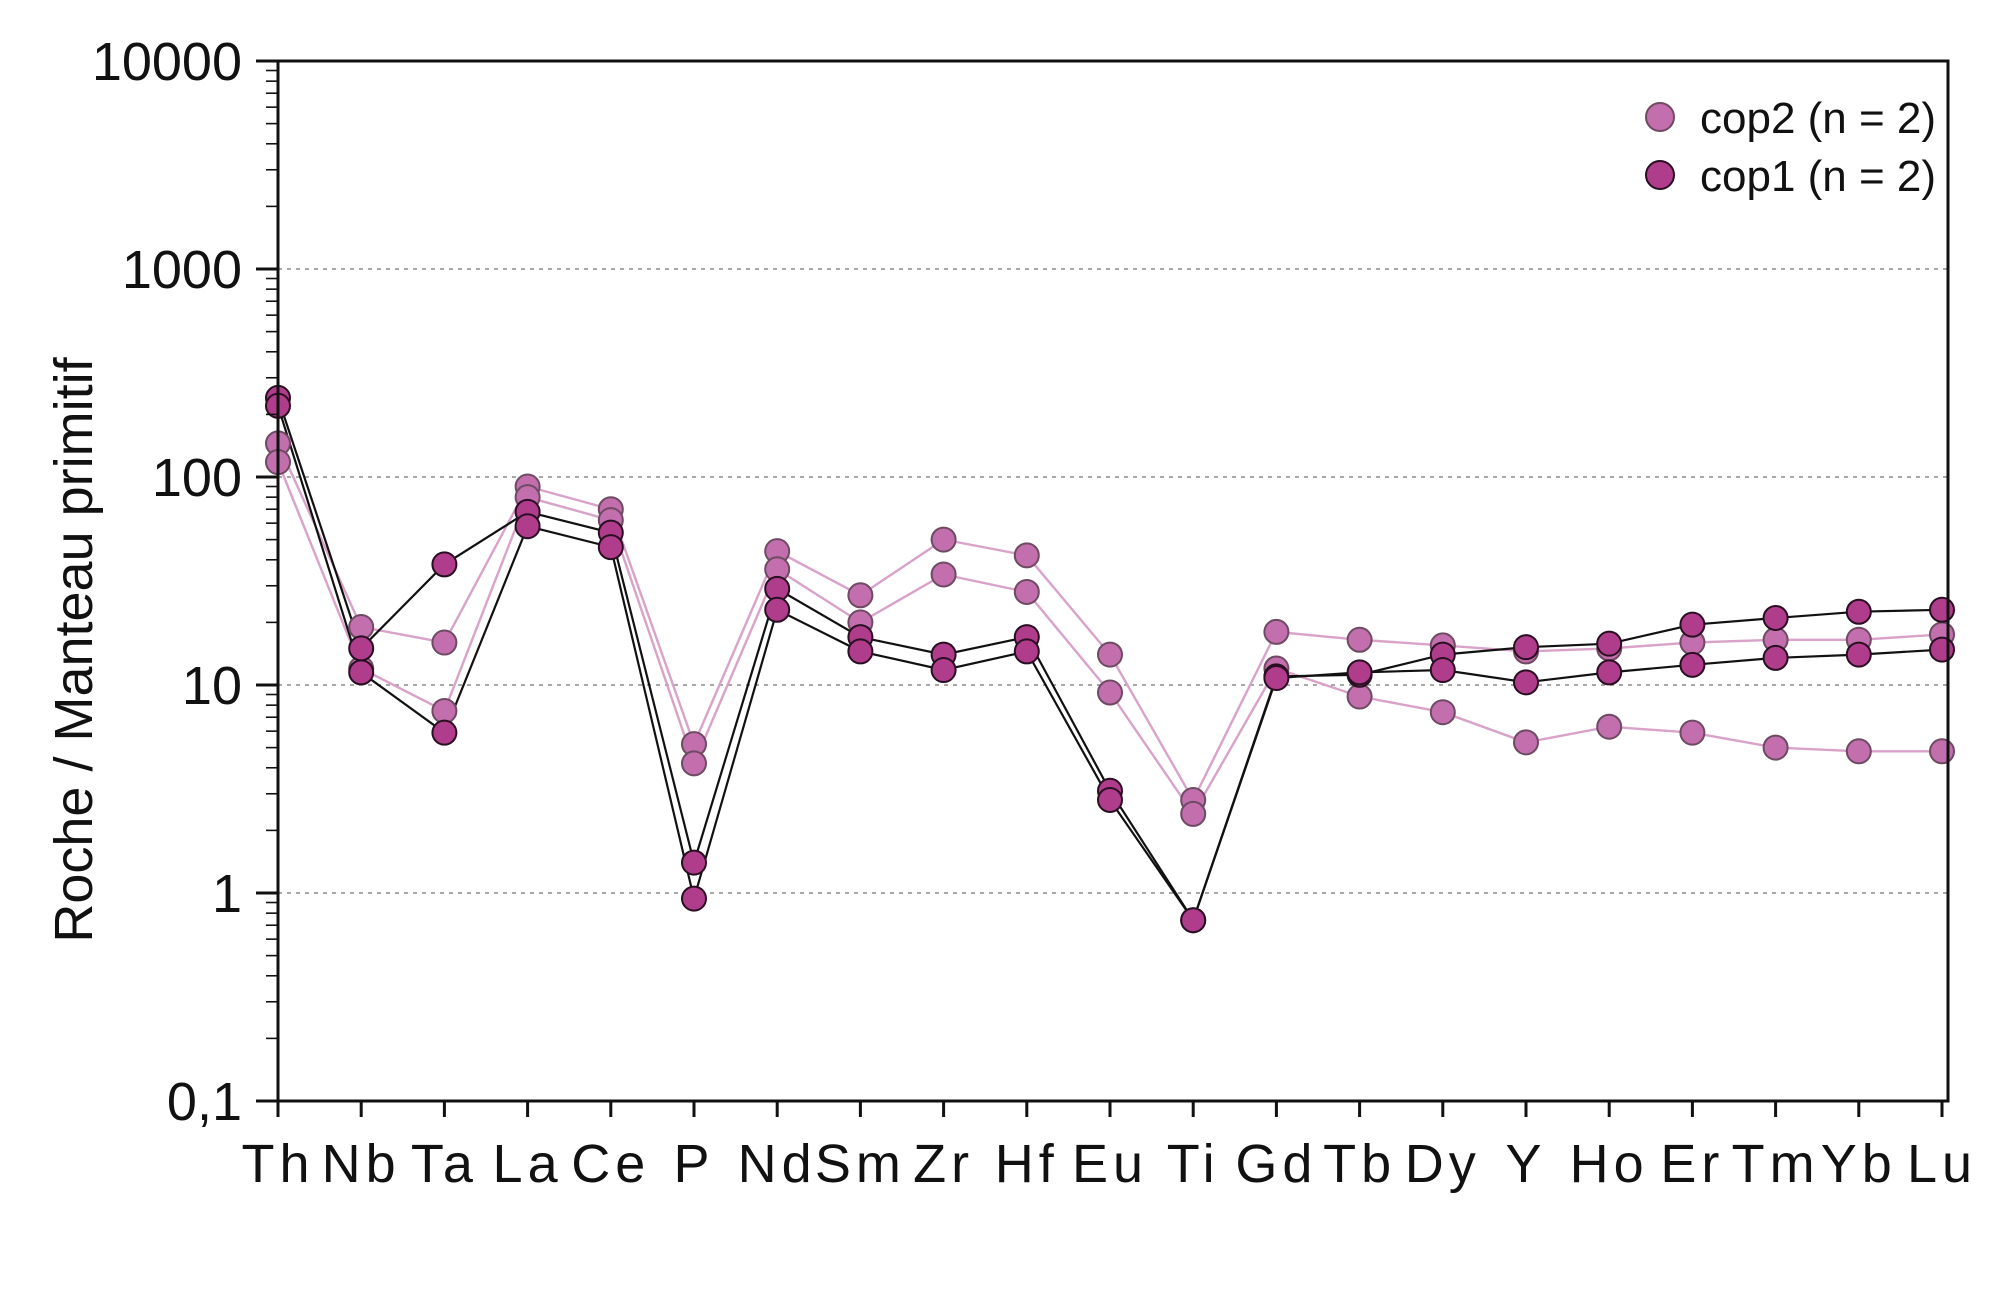 This screenshot has width=2000, height=1295. What do you see at coordinates (1443, 1164) in the screenshot?
I see `x-tick-label: Dy` at bounding box center [1443, 1164].